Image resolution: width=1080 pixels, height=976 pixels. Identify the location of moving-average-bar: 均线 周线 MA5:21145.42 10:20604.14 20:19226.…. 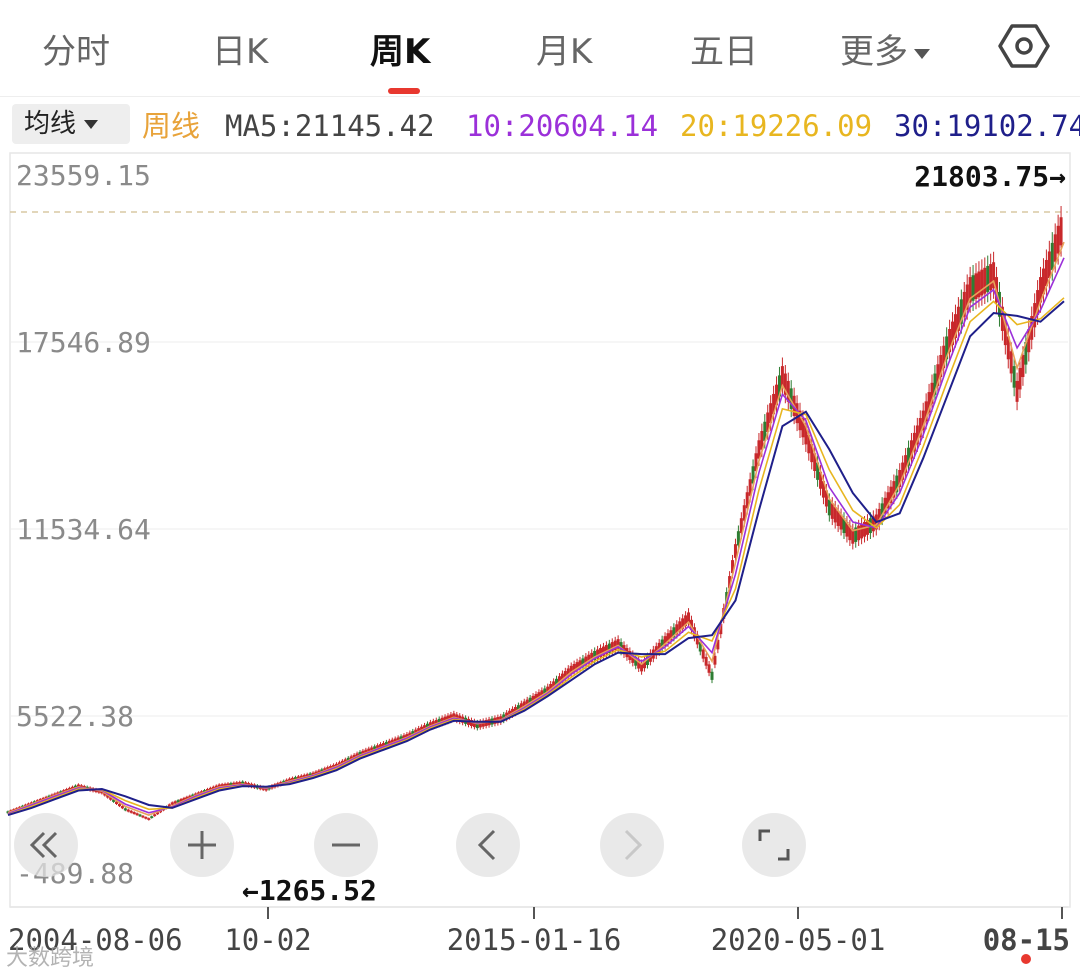
(540, 125).